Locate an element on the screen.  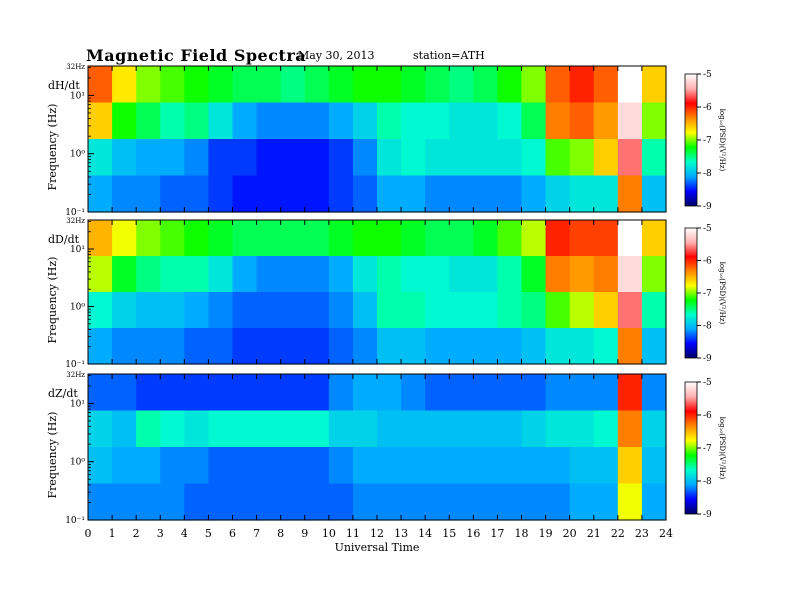
y-axis-label: Frequency (Hz) is located at coordinates (52, 300).